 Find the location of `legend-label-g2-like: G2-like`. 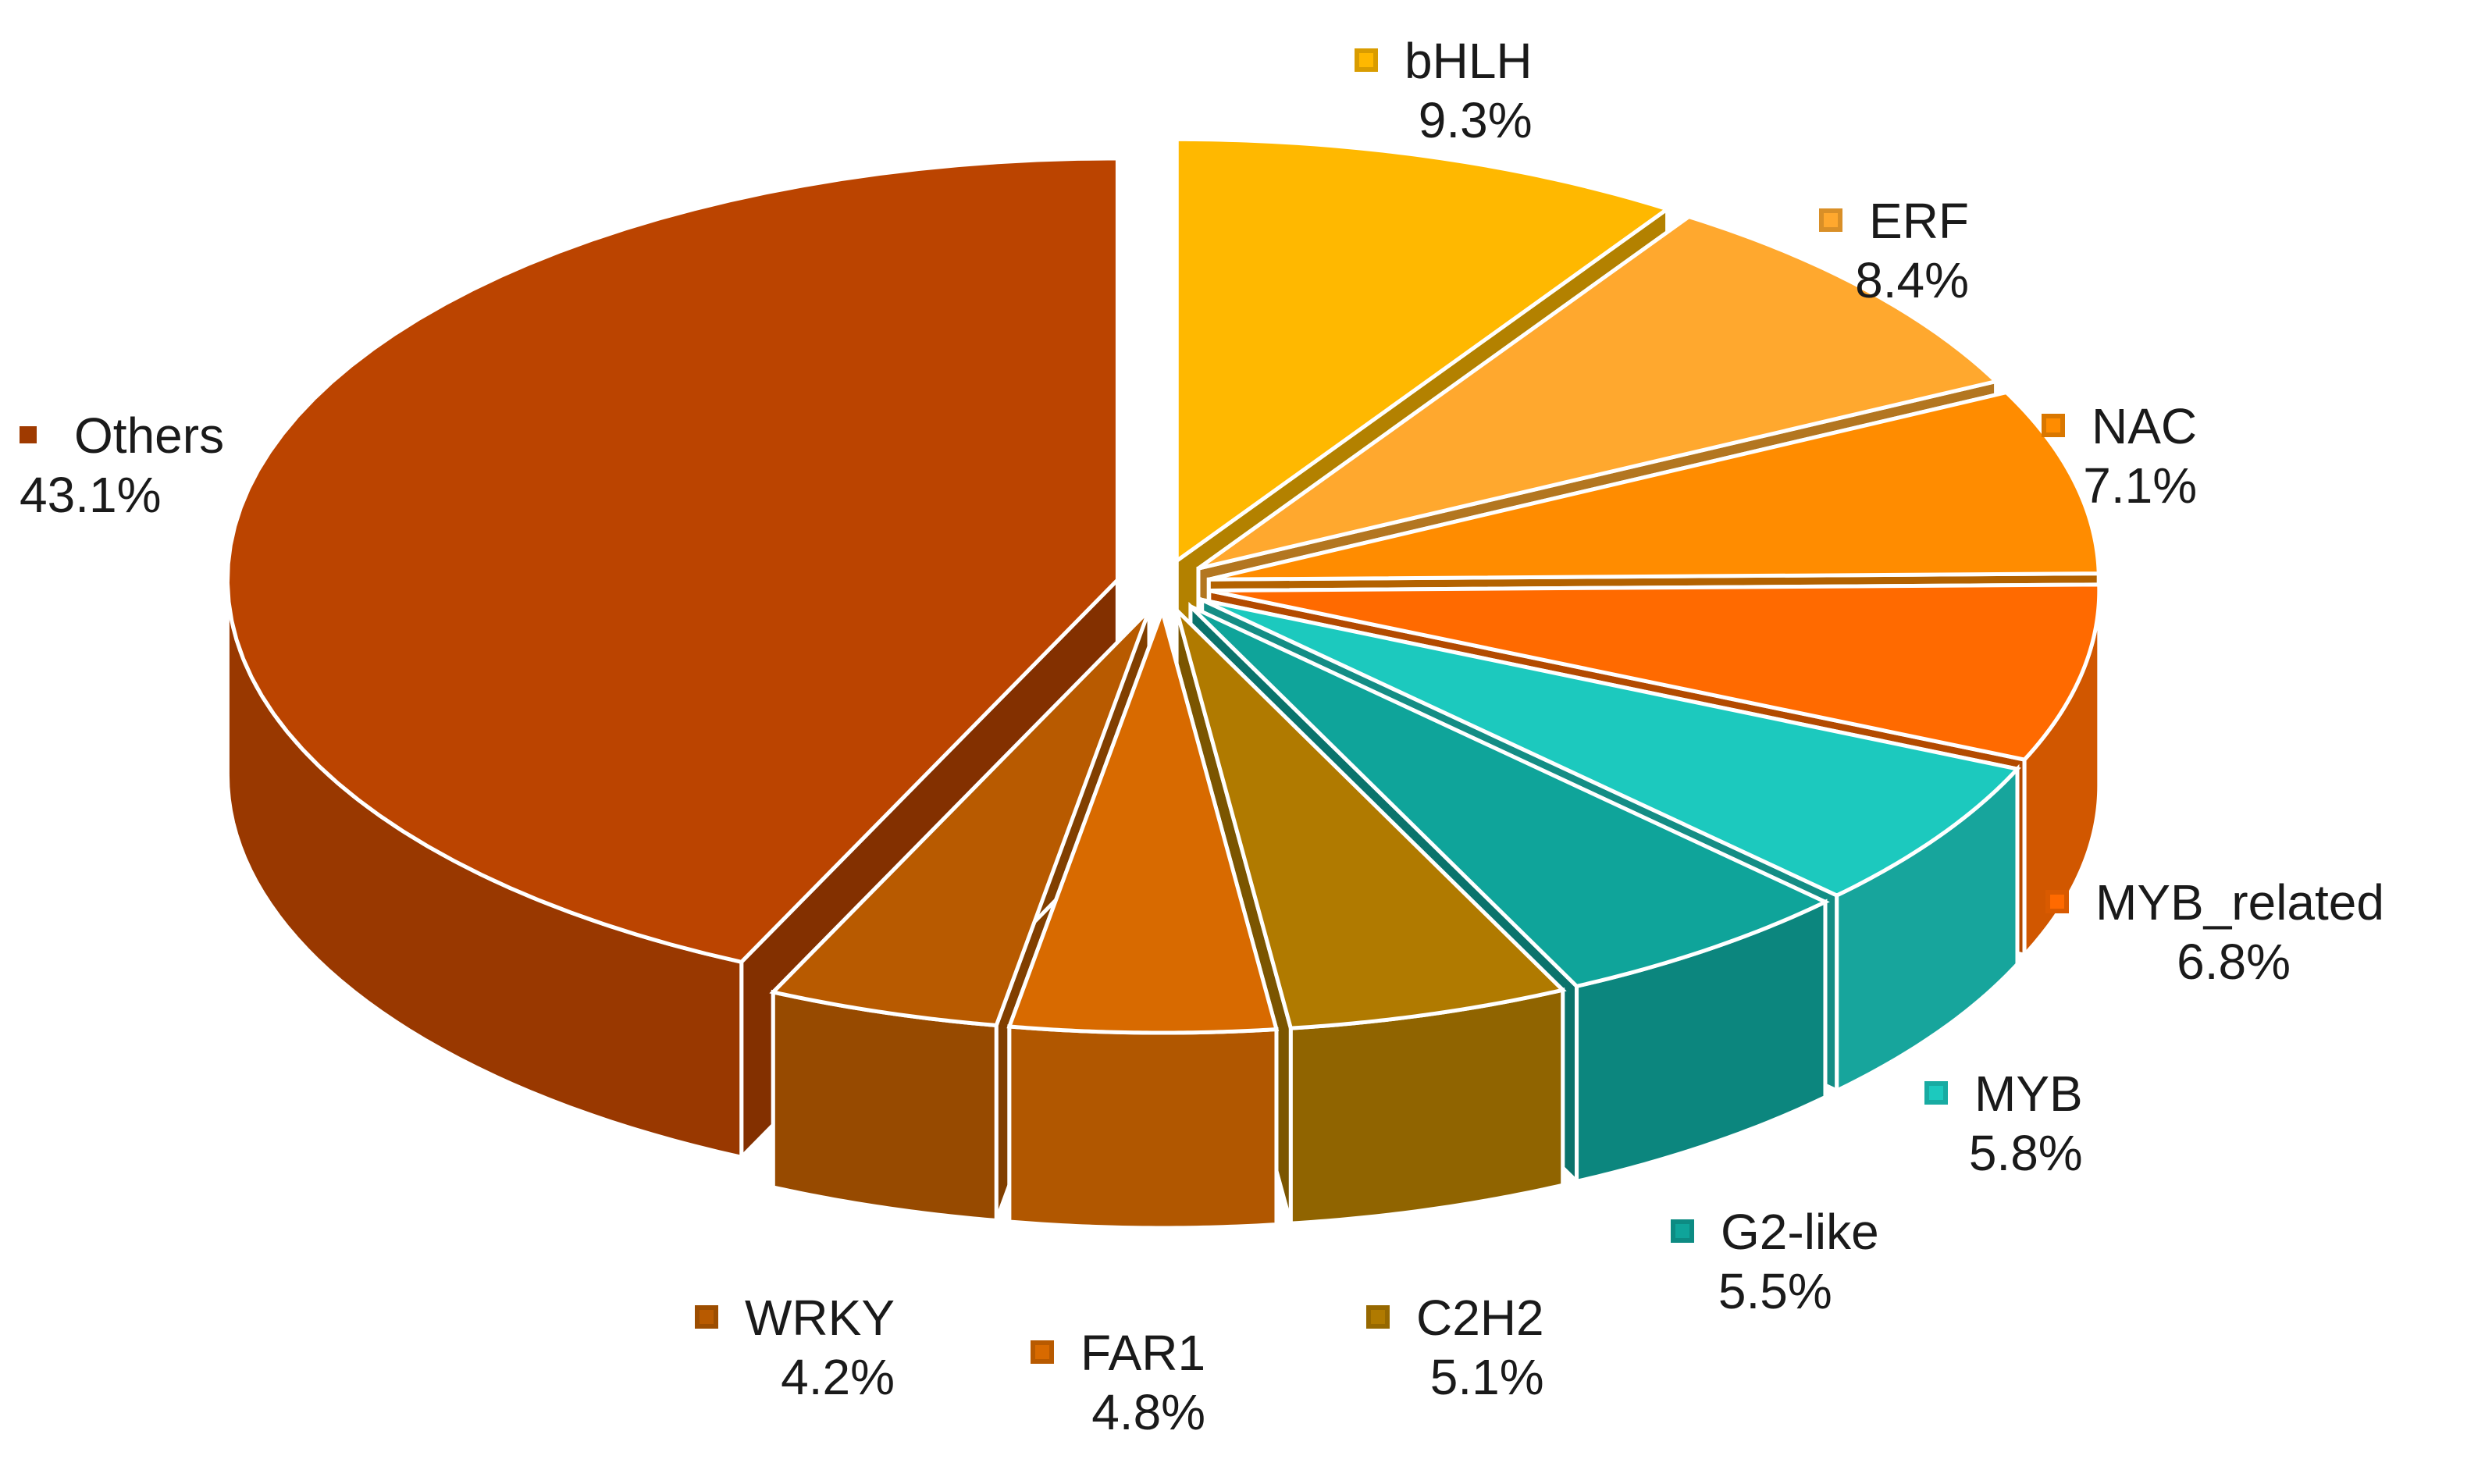

legend-label-g2-like: G2-like is located at coordinates (1800, 1232).